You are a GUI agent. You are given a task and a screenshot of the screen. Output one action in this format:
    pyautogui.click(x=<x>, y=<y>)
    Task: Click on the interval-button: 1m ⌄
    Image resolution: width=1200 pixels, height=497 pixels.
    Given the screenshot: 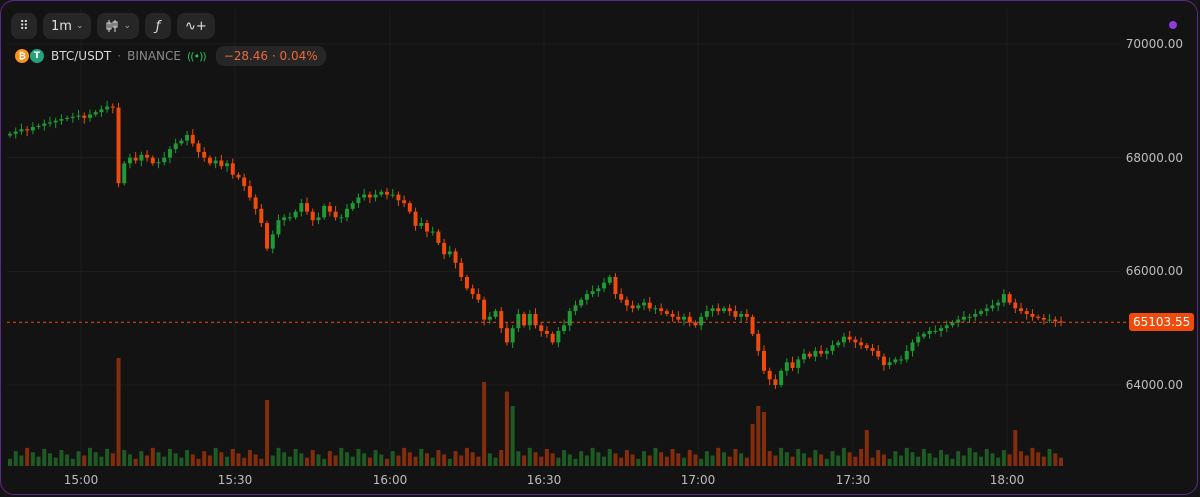 What is the action you would take?
    pyautogui.click(x=67, y=26)
    